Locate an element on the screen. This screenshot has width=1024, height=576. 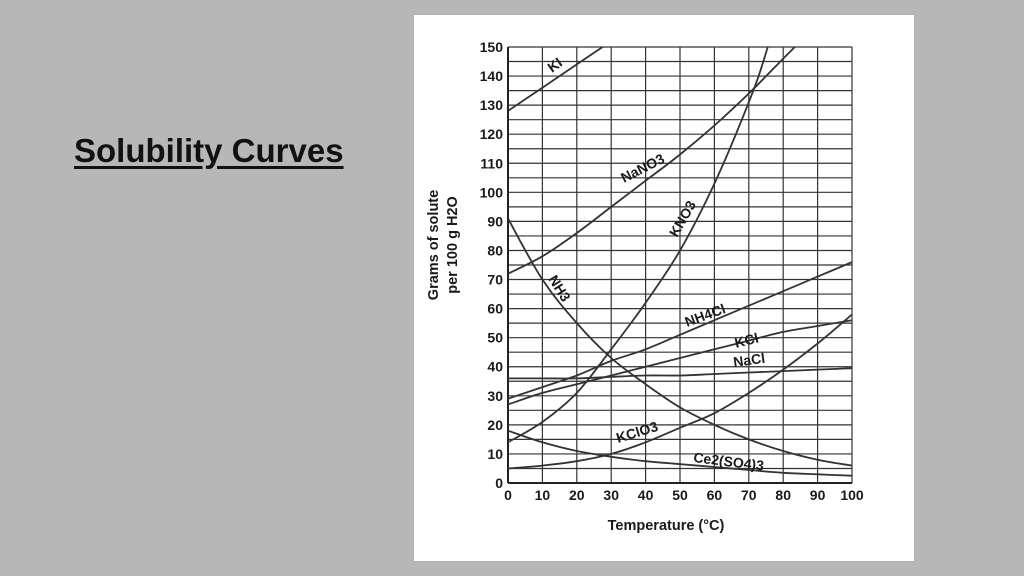
y-tick-label: 0 is located at coordinates (499, 483).